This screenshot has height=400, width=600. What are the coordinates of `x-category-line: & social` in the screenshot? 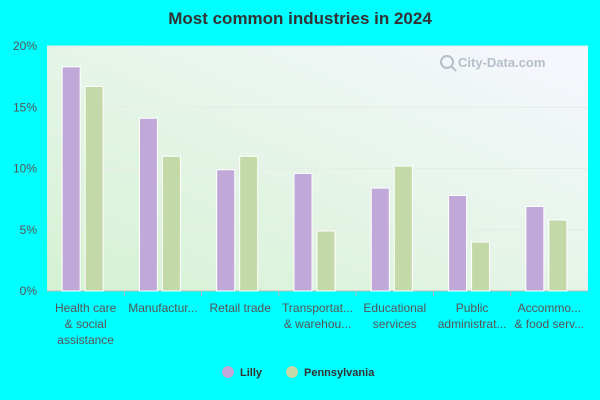 It's located at (86, 324).